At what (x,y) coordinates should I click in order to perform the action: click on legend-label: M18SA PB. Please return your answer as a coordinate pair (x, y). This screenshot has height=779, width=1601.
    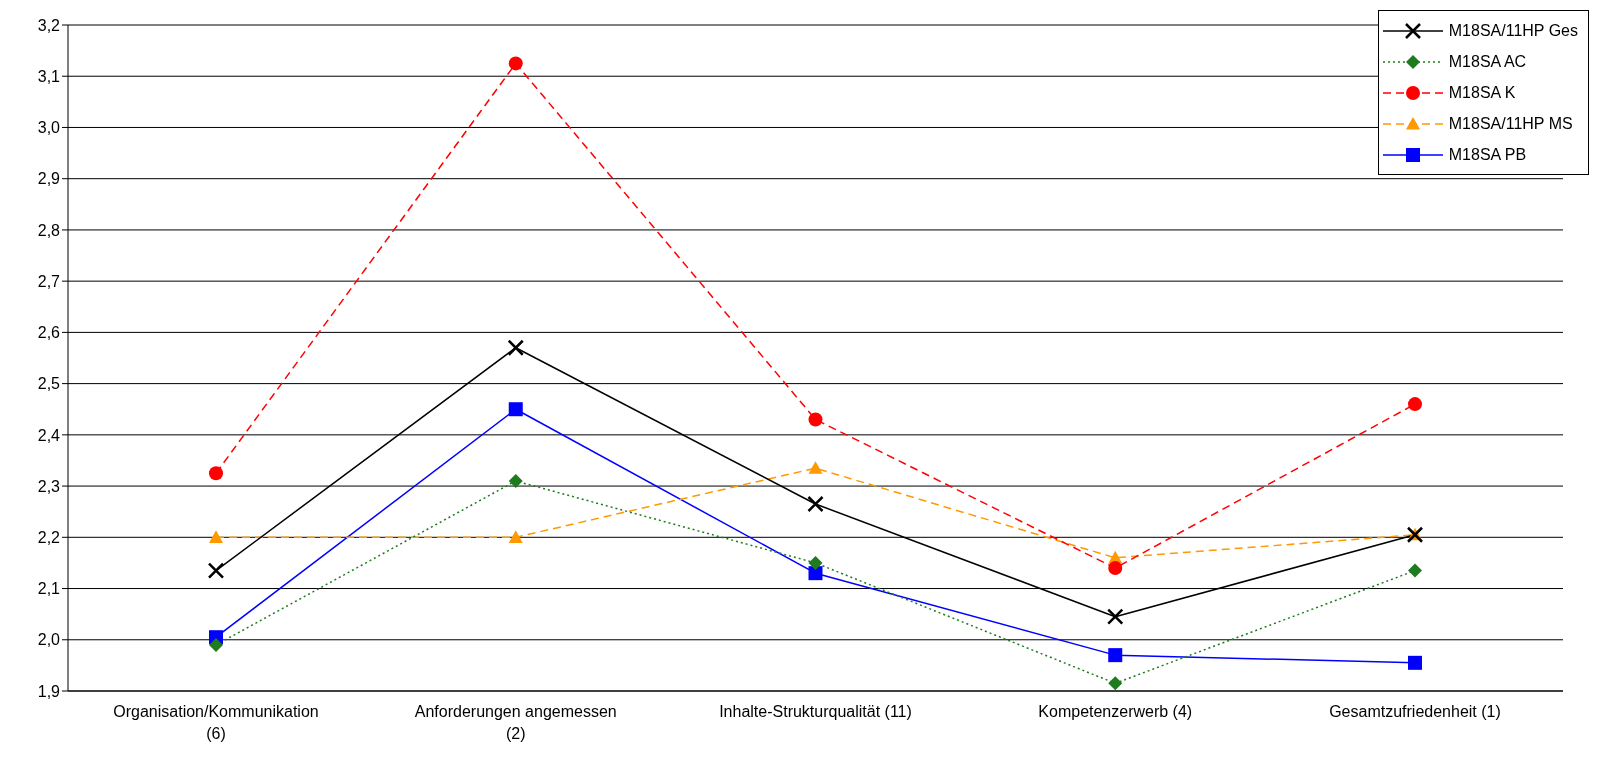
    Looking at the image, I should click on (1487, 154).